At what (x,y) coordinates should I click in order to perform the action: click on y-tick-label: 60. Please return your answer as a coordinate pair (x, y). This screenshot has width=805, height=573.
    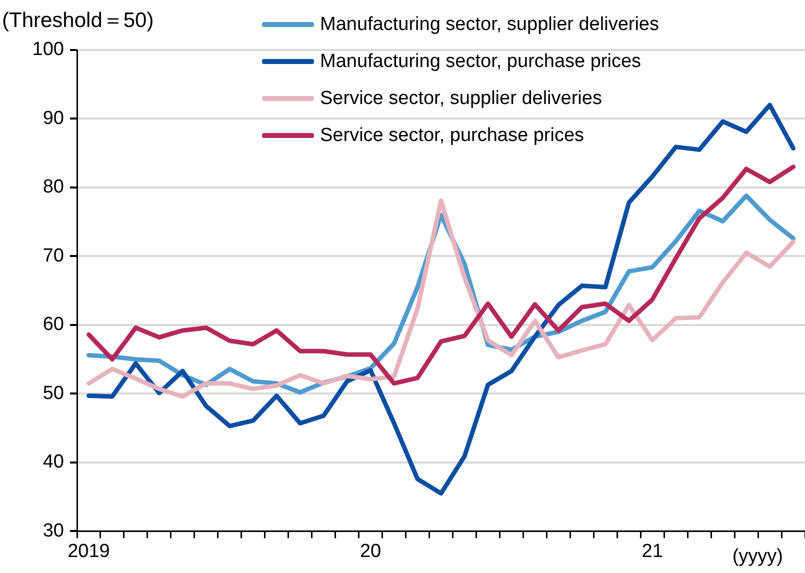
    Looking at the image, I should click on (53, 325).